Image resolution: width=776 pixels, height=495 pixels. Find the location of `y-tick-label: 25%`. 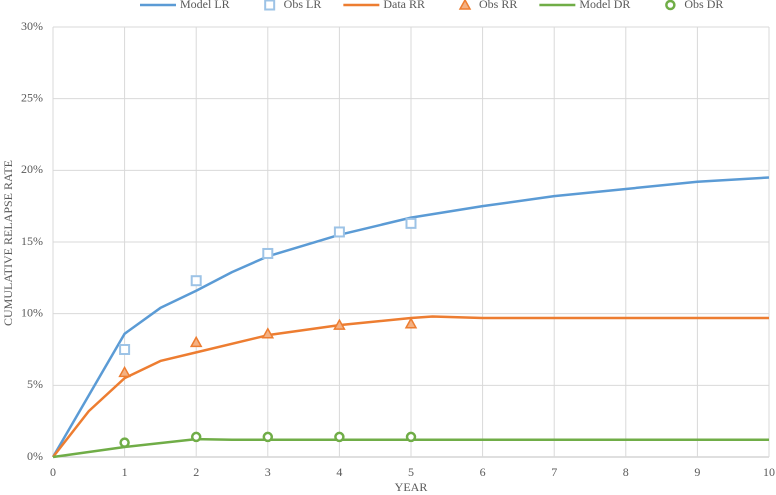

y-tick-label: 25% is located at coordinates (32, 97).